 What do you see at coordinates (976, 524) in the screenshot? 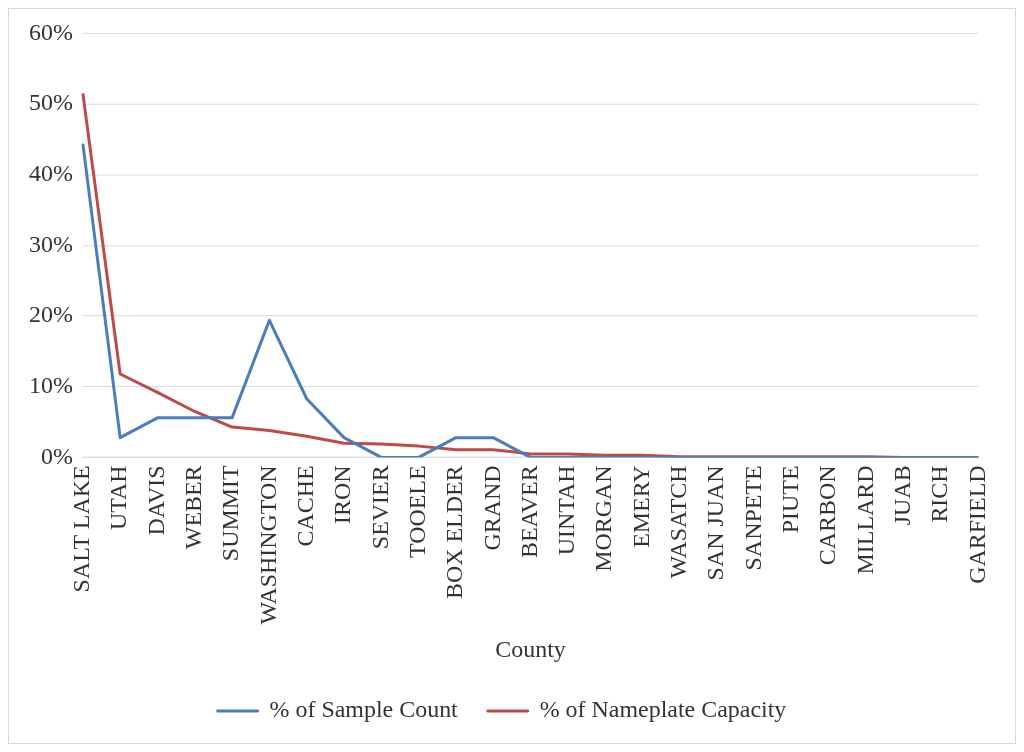
I see `x-tick-label: GARFIELD` at bounding box center [976, 524].